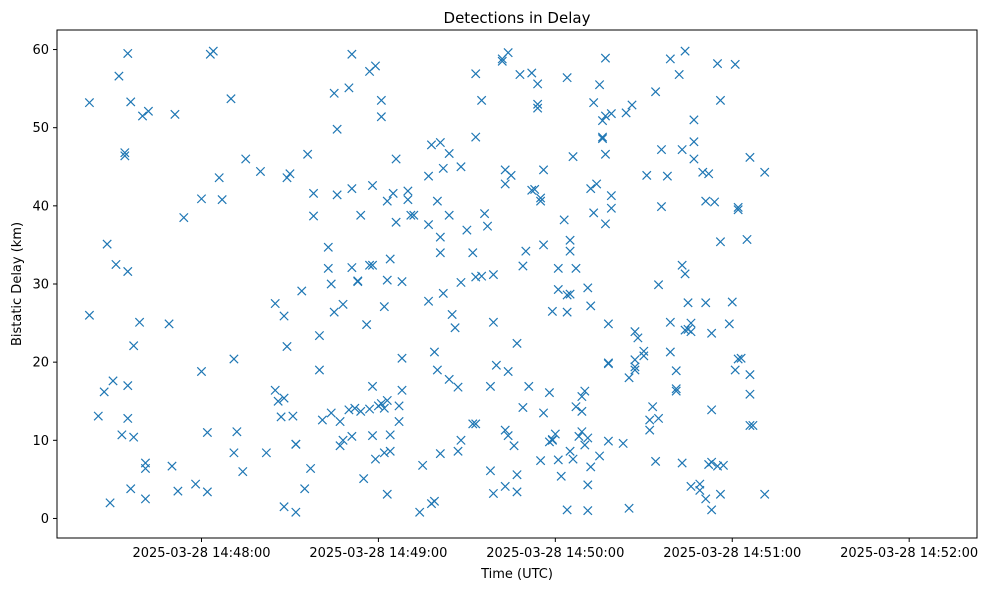 This screenshot has width=989, height=590. I want to click on x-tick-label: 2025-03-28 14:48:00, so click(201, 553).